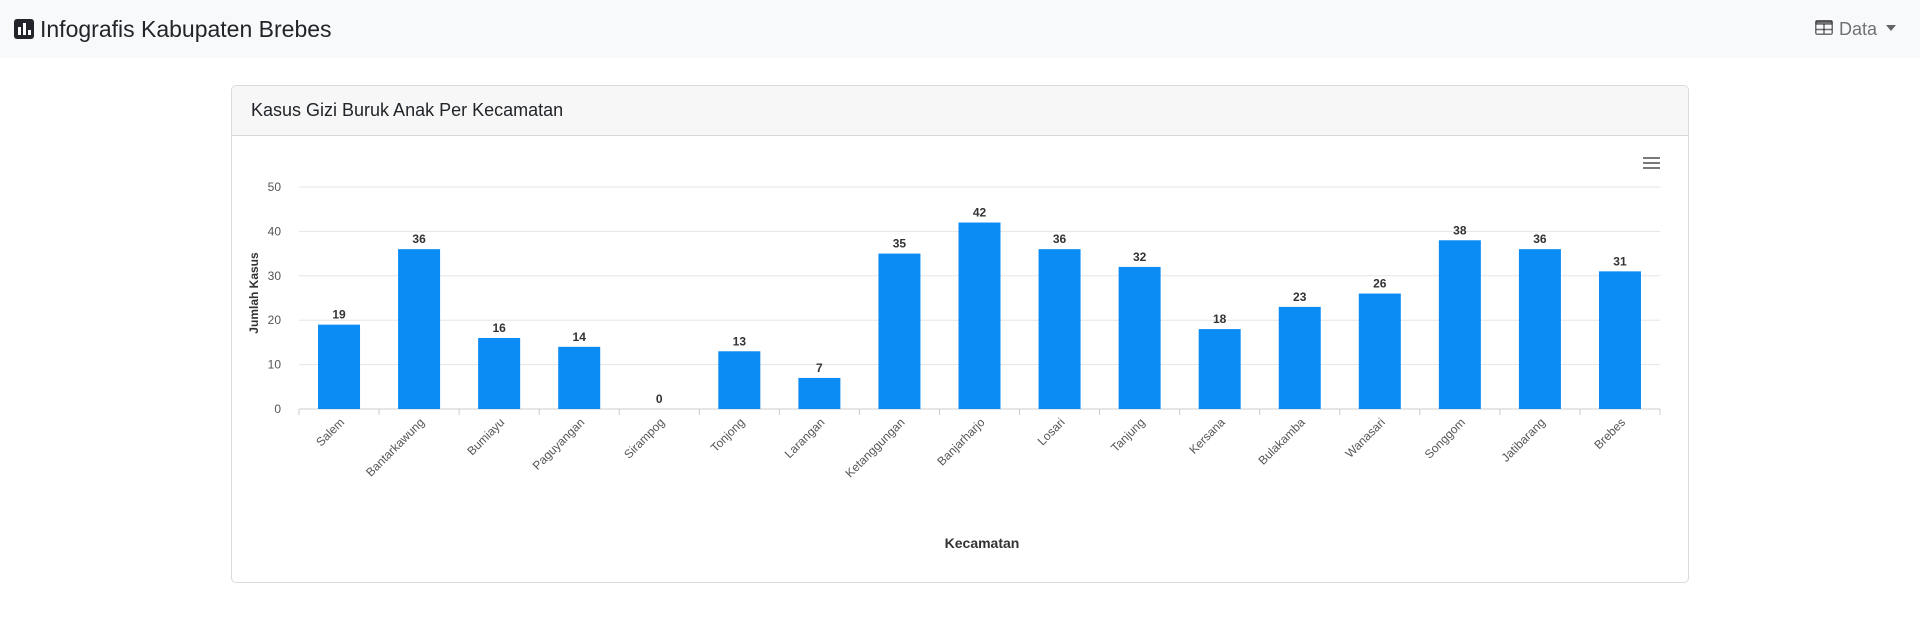 This screenshot has height=634, width=1920. I want to click on x-tick-label: Bumiayu, so click(485, 436).